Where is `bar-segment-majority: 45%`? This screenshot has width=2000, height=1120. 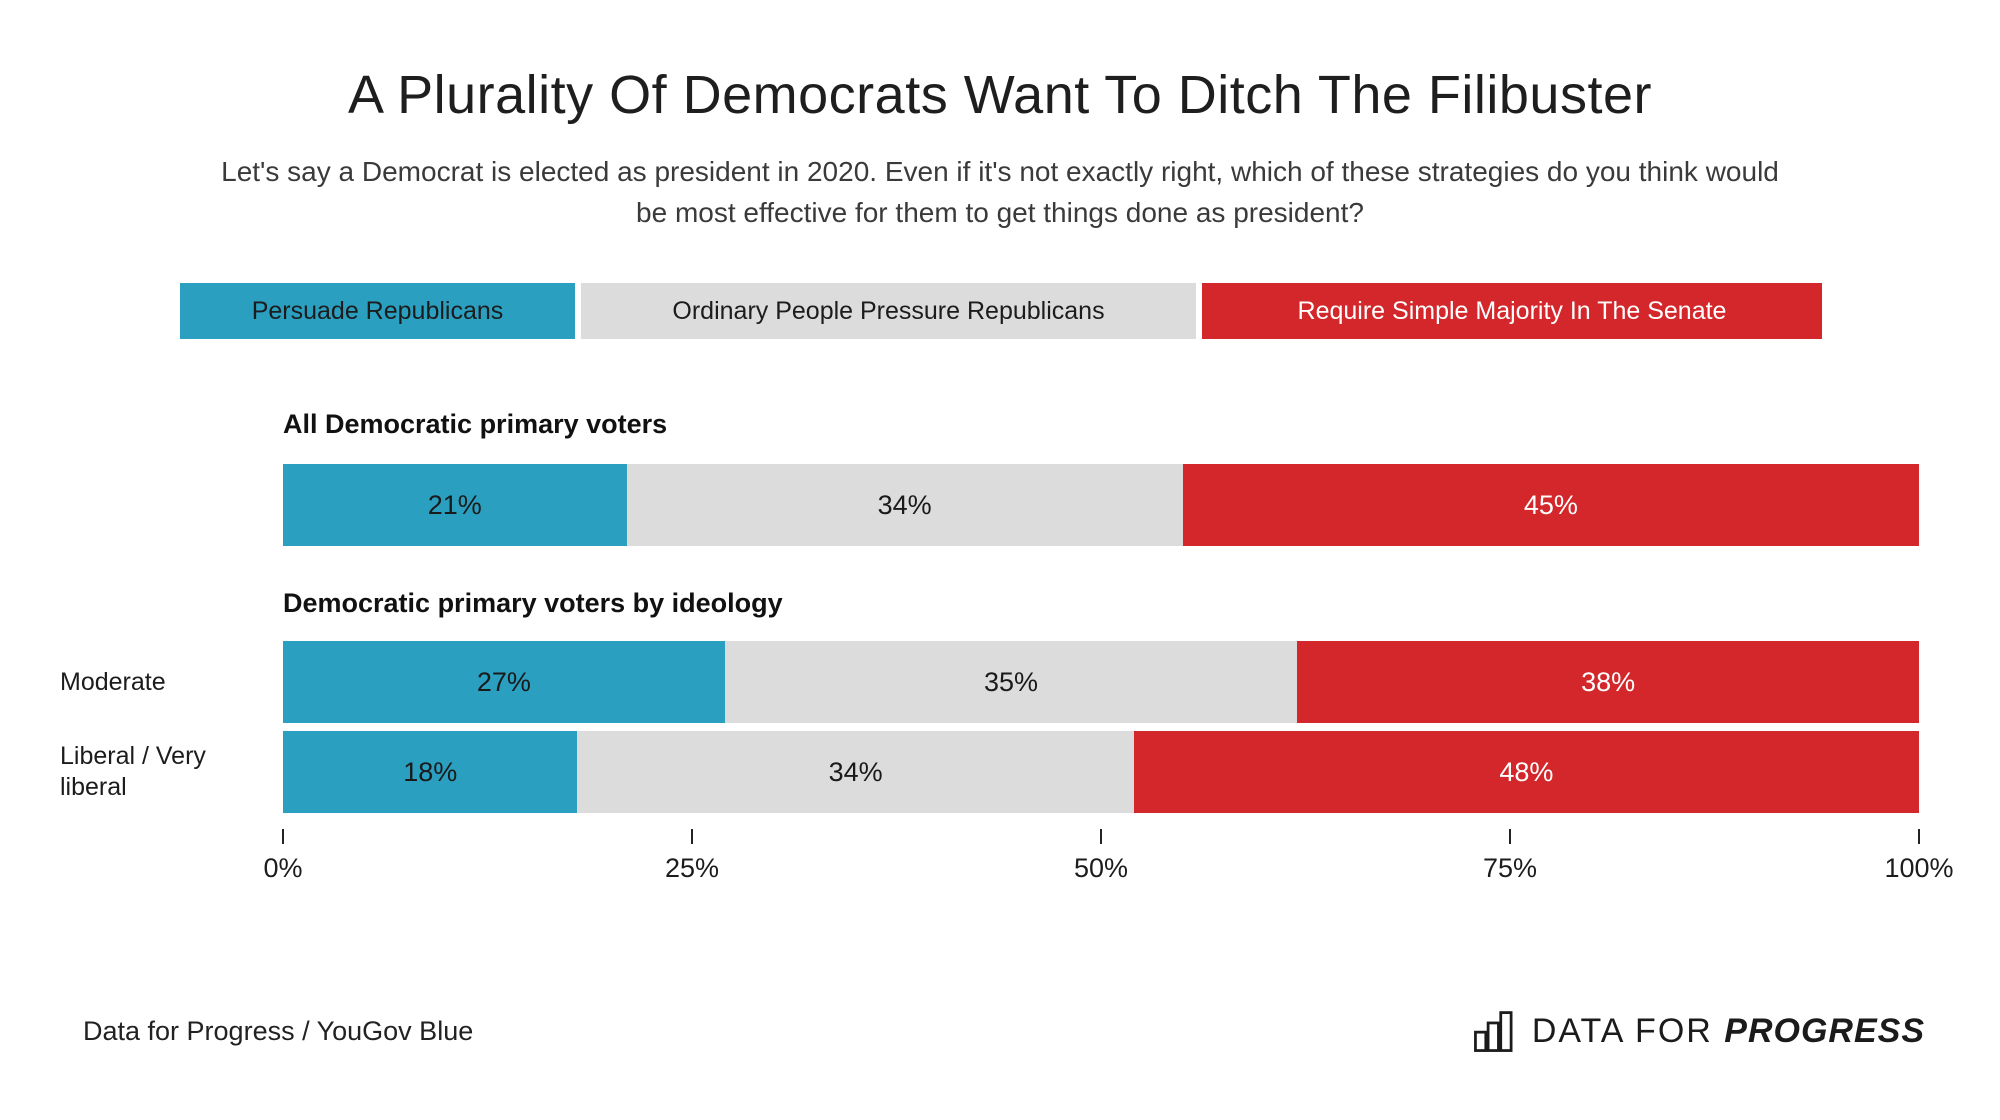
bar-segment-majority: 45% is located at coordinates (1550, 505).